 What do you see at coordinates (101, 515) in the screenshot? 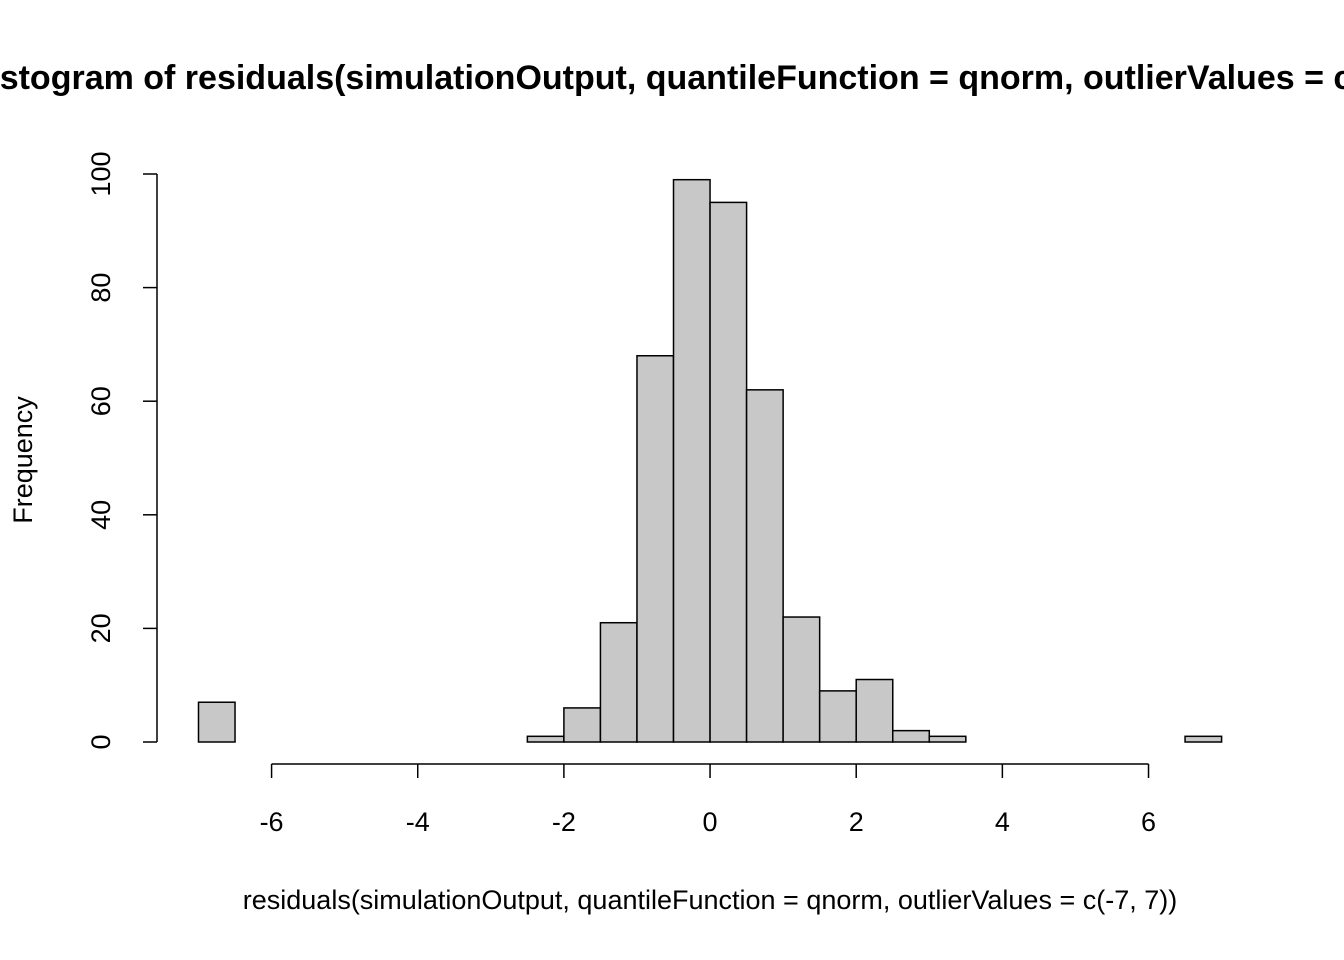
I see `y-tick-label: 40` at bounding box center [101, 515].